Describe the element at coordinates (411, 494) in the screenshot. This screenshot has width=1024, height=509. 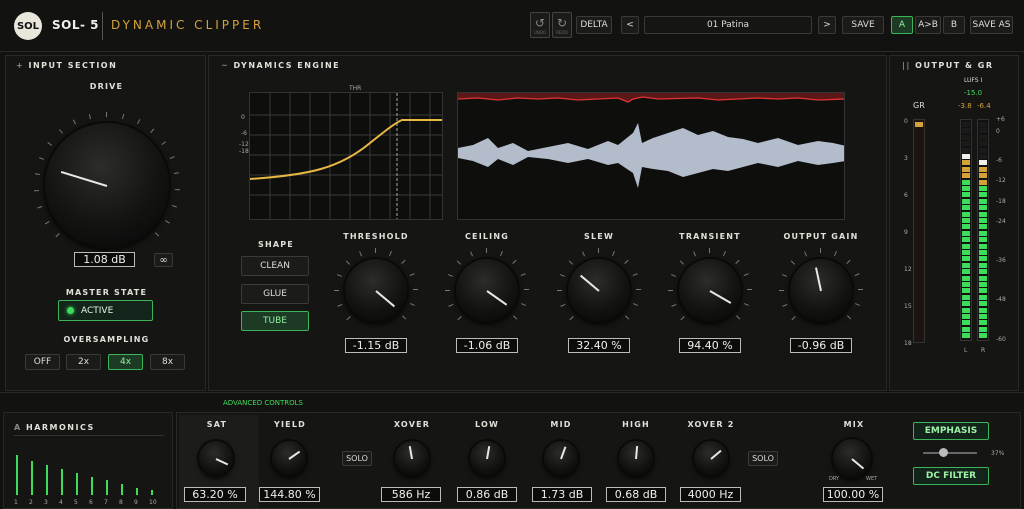
I see `xover-value: 586 Hz` at that location.